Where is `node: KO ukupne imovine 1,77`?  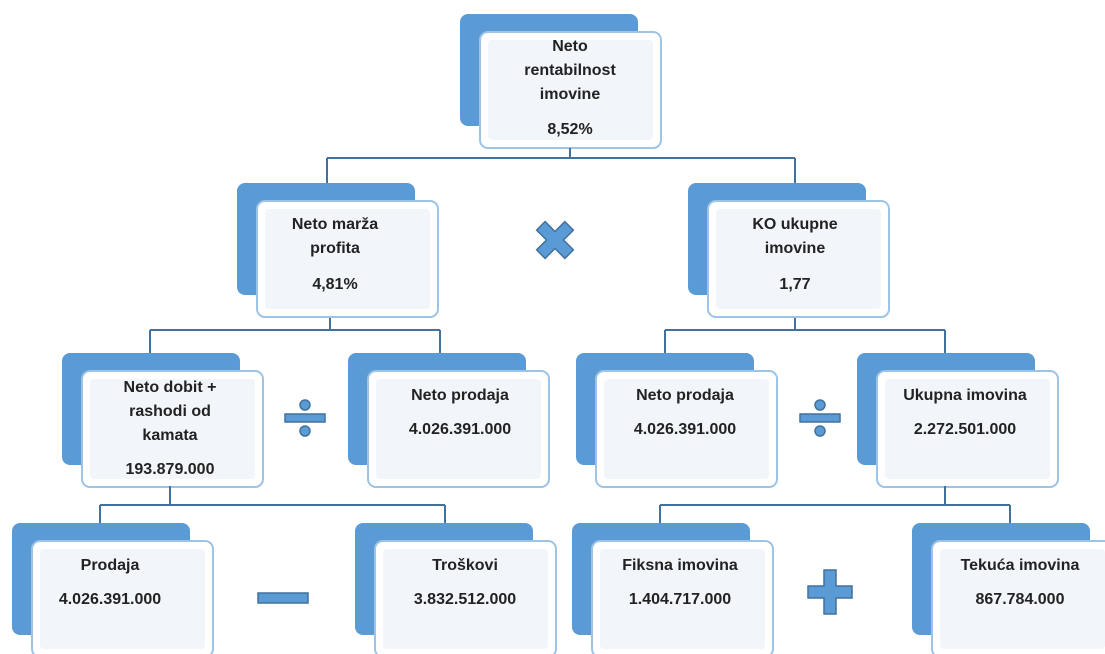
node: KO ukupne imovine 1,77 is located at coordinates (789, 250).